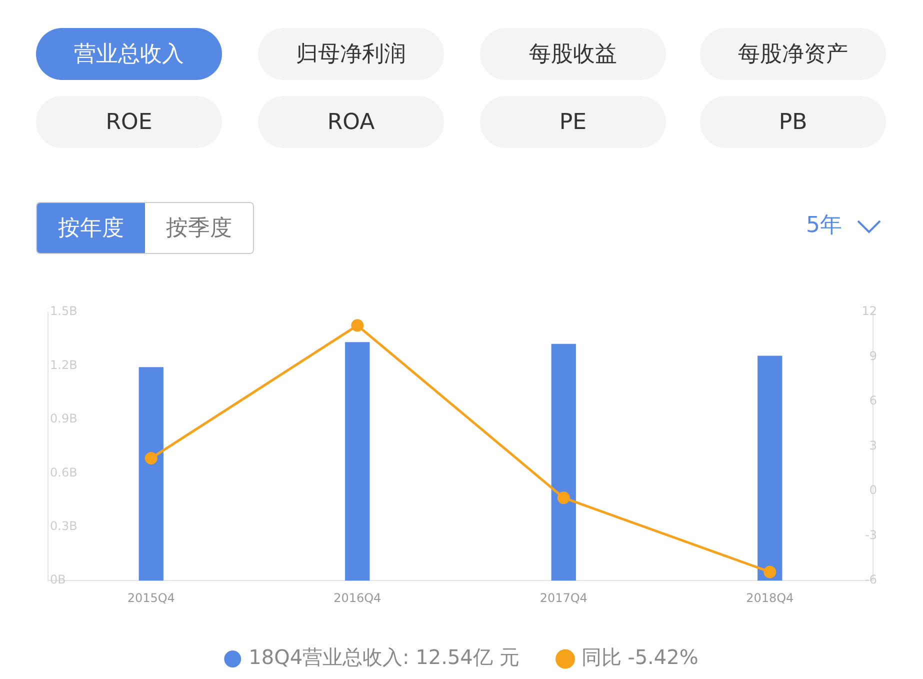  What do you see at coordinates (384, 657) in the screenshot?
I see `legend-label: 18Q4营业总收入: 12.54亿 元` at bounding box center [384, 657].